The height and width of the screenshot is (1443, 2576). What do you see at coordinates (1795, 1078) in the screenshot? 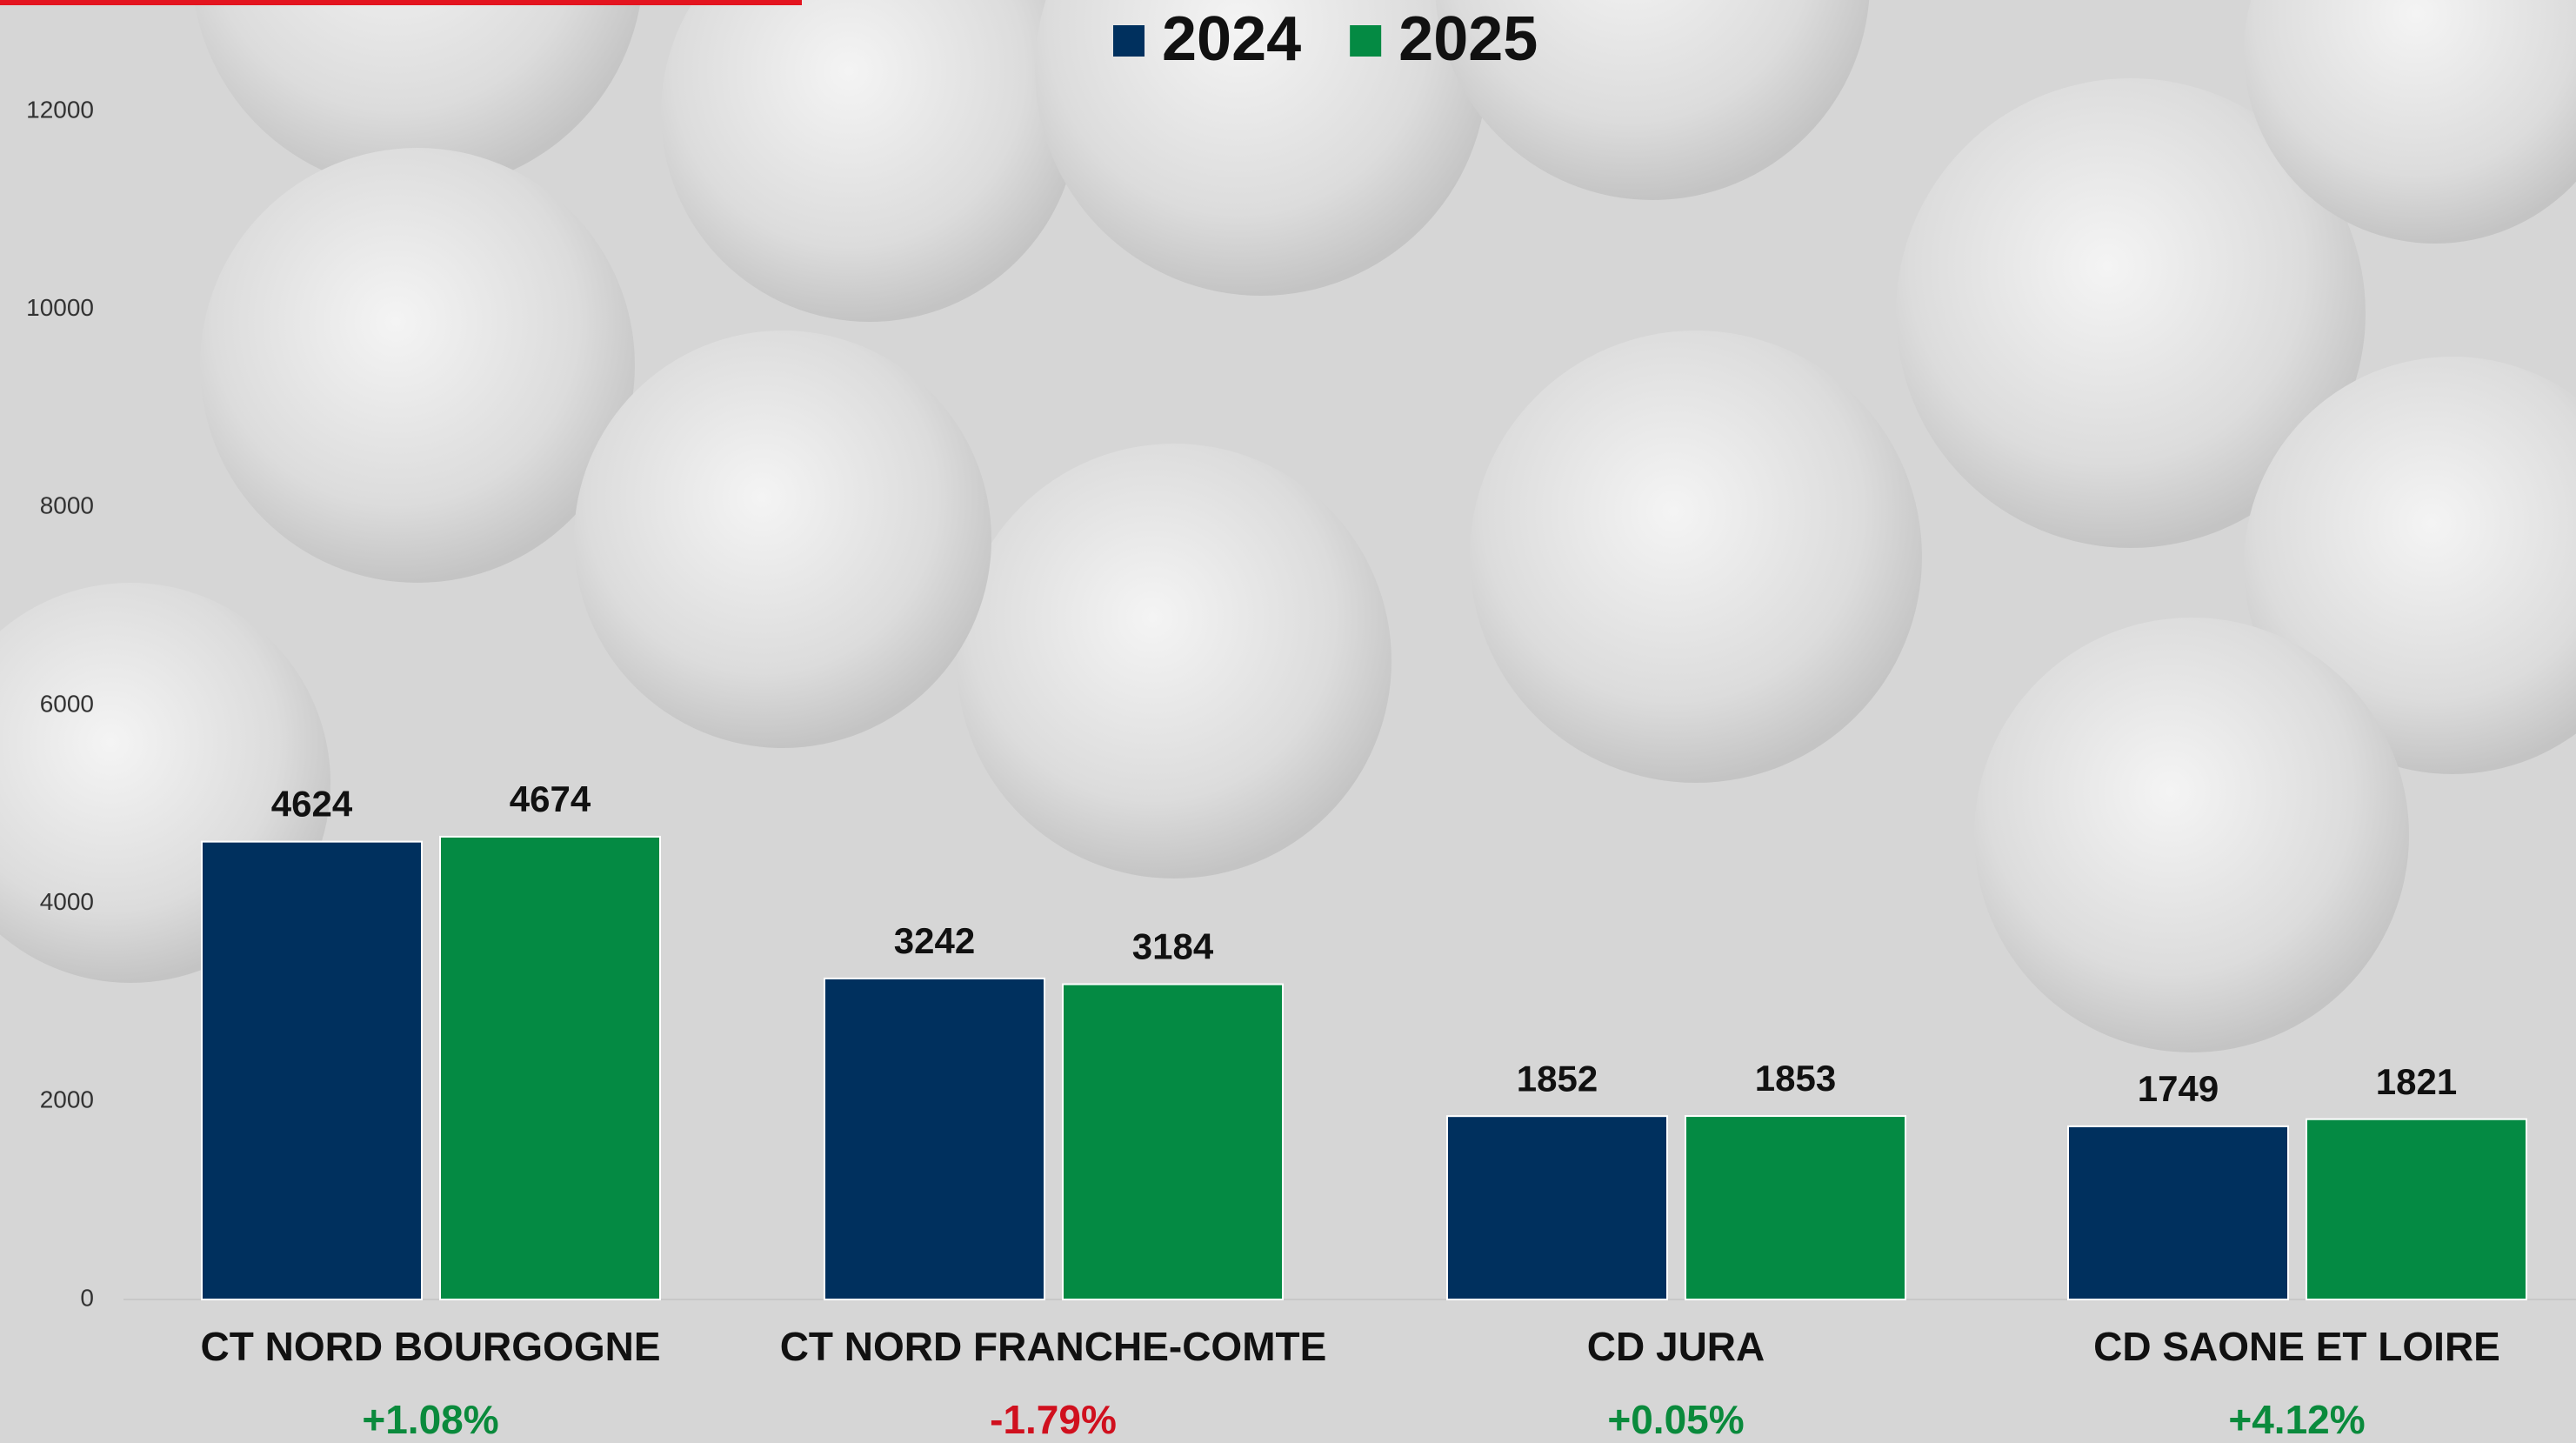
I see `data-label: 1853` at bounding box center [1795, 1078].